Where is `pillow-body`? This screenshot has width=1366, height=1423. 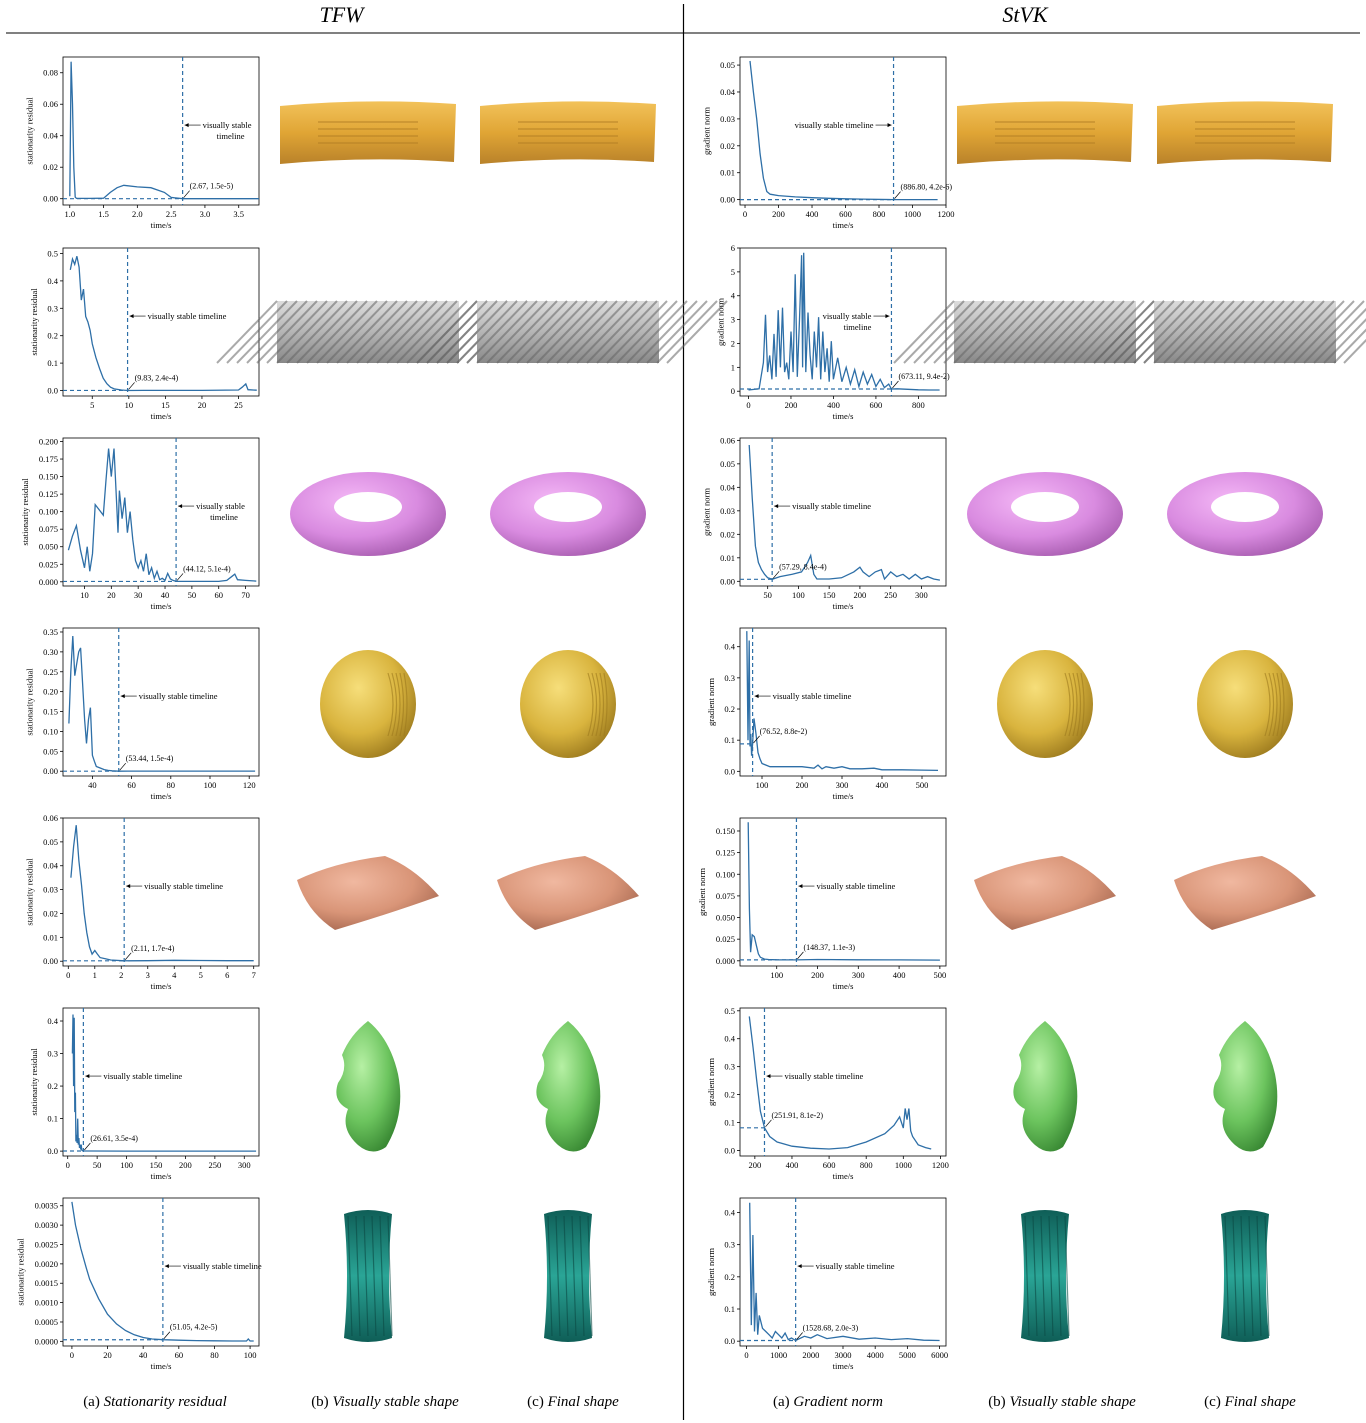
pillow-body is located at coordinates (368, 893).